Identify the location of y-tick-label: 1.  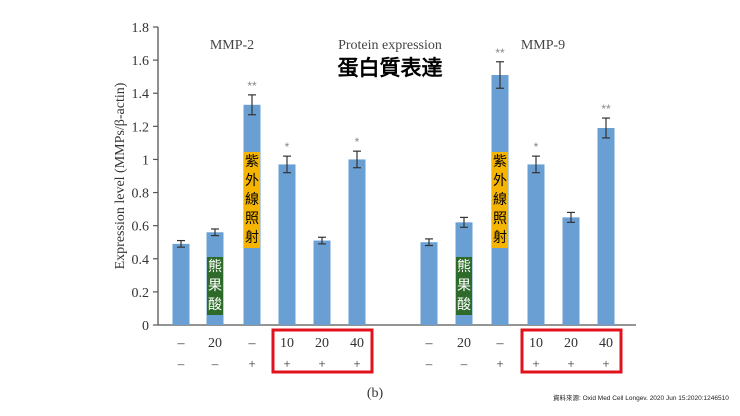
(145, 160).